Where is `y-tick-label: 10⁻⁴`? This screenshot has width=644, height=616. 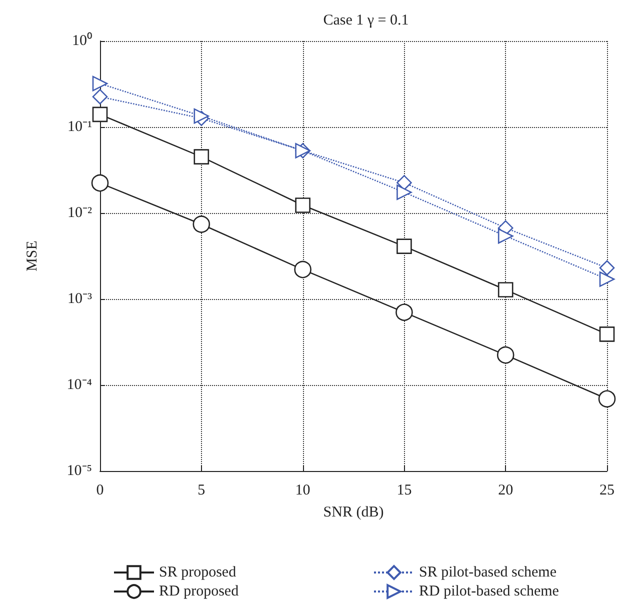
y-tick-label: 10⁻⁴ is located at coordinates (79, 385).